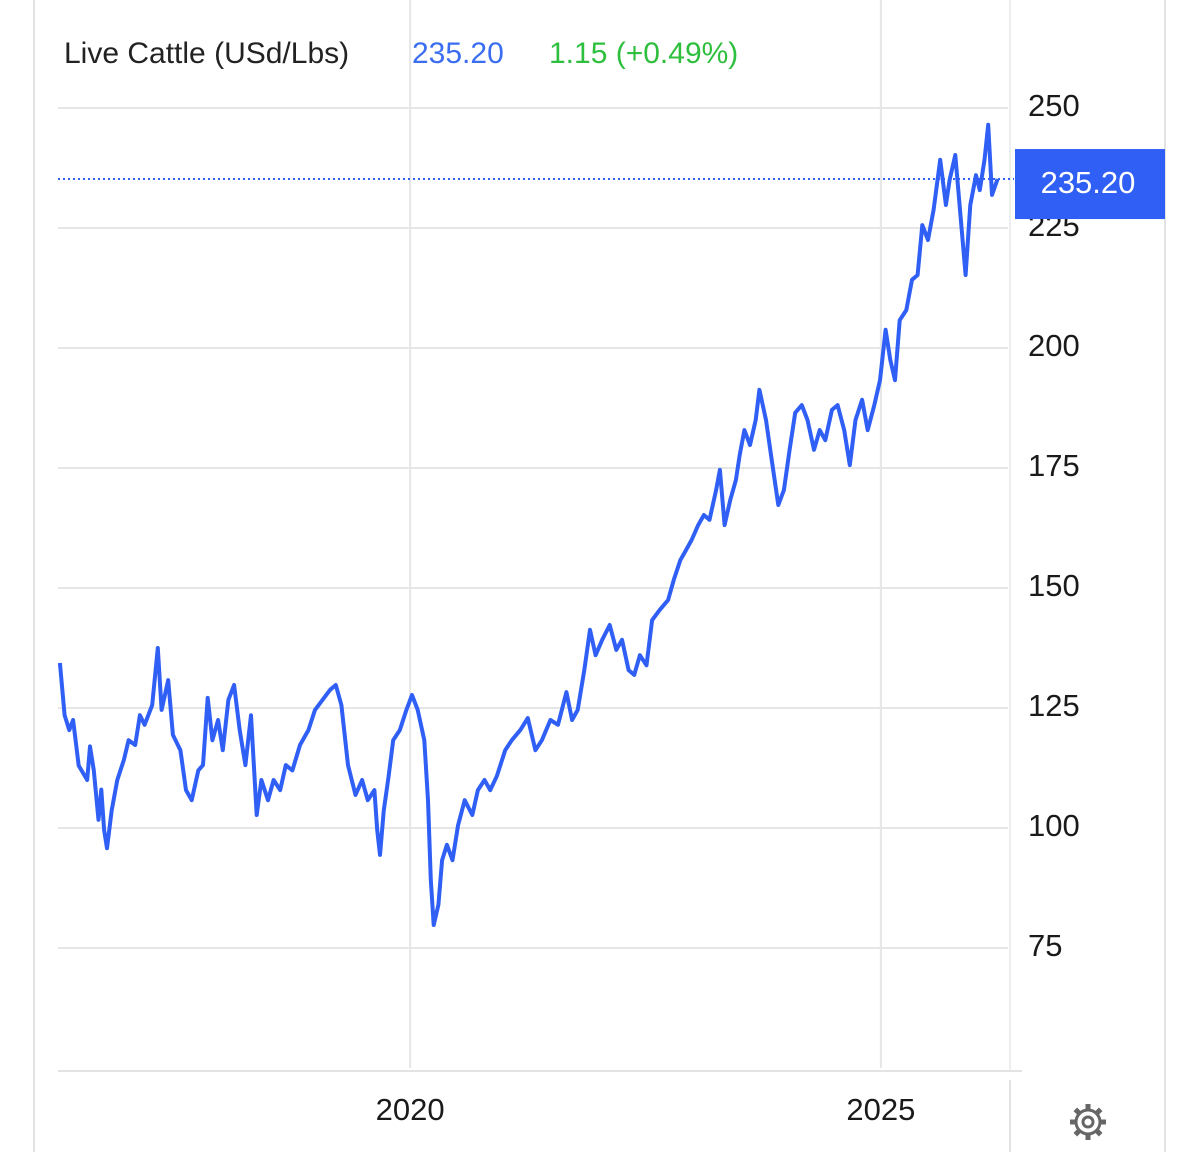 The width and height of the screenshot is (1200, 1152). Describe the element at coordinates (206, 53) in the screenshot. I see `chart-title: Live Cattle (USd/Lbs)` at that location.